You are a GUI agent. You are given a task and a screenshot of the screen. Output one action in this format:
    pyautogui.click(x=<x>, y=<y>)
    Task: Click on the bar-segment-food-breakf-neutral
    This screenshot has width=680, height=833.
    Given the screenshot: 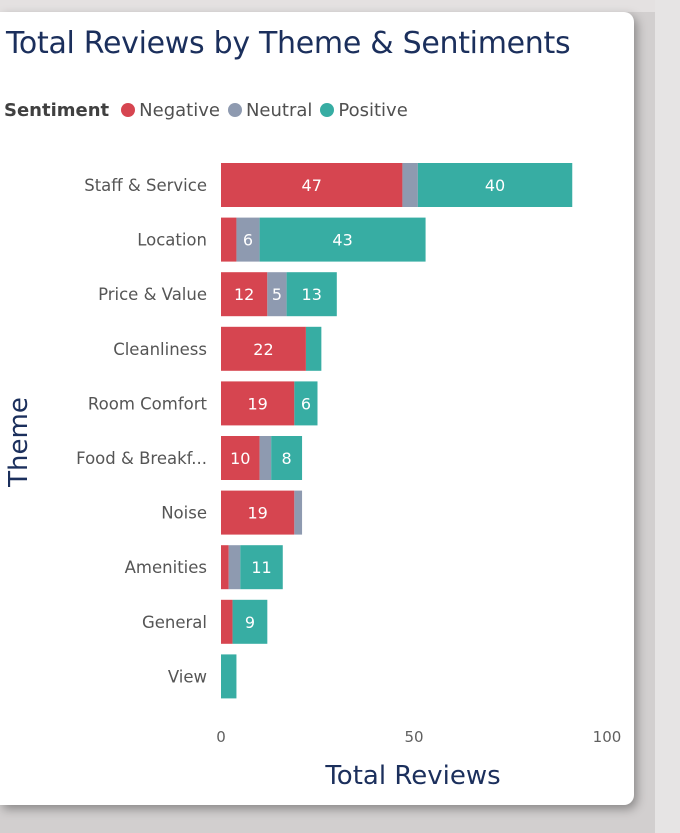 What is the action you would take?
    pyautogui.click(x=265, y=458)
    